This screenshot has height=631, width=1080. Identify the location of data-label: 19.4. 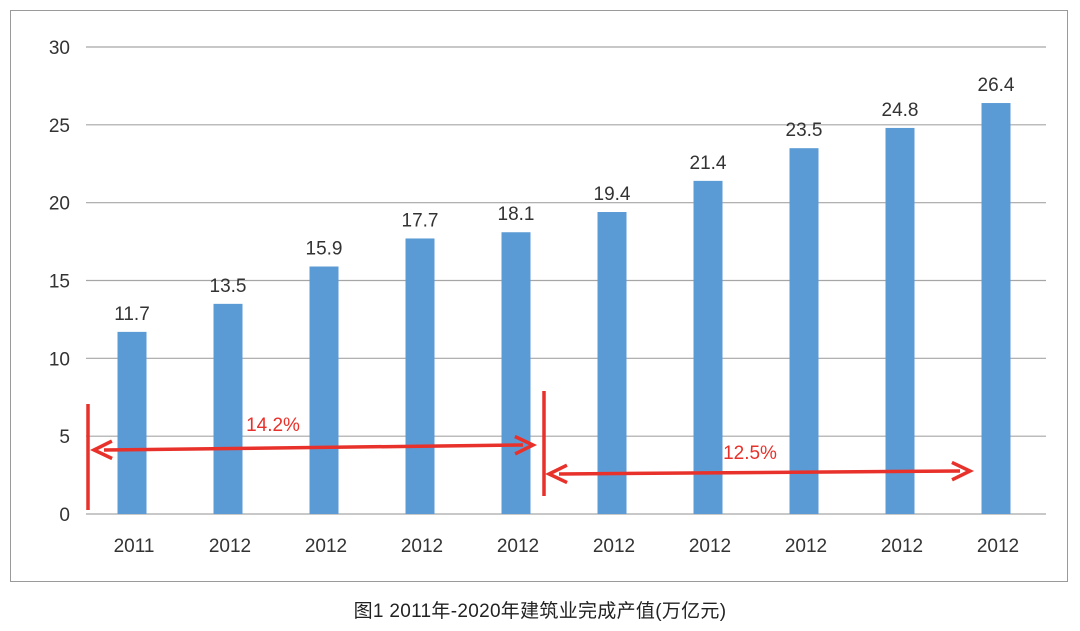
(612, 194).